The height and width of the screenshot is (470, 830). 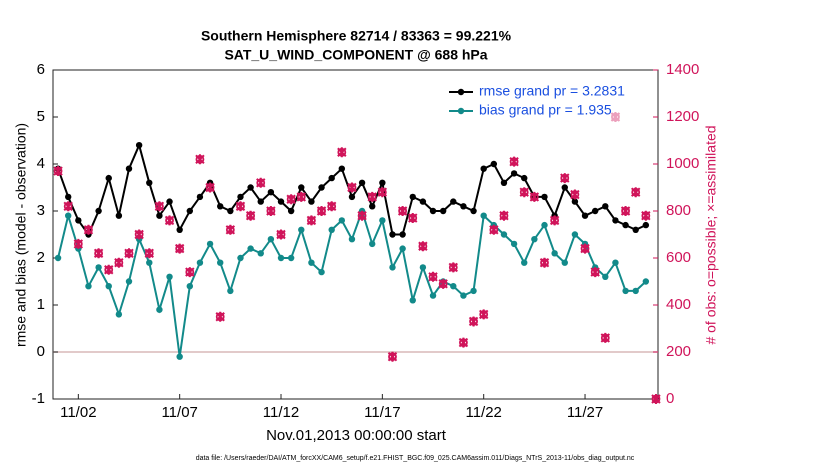 What do you see at coordinates (41, 304) in the screenshot?
I see `y-tick-label: 1` at bounding box center [41, 304].